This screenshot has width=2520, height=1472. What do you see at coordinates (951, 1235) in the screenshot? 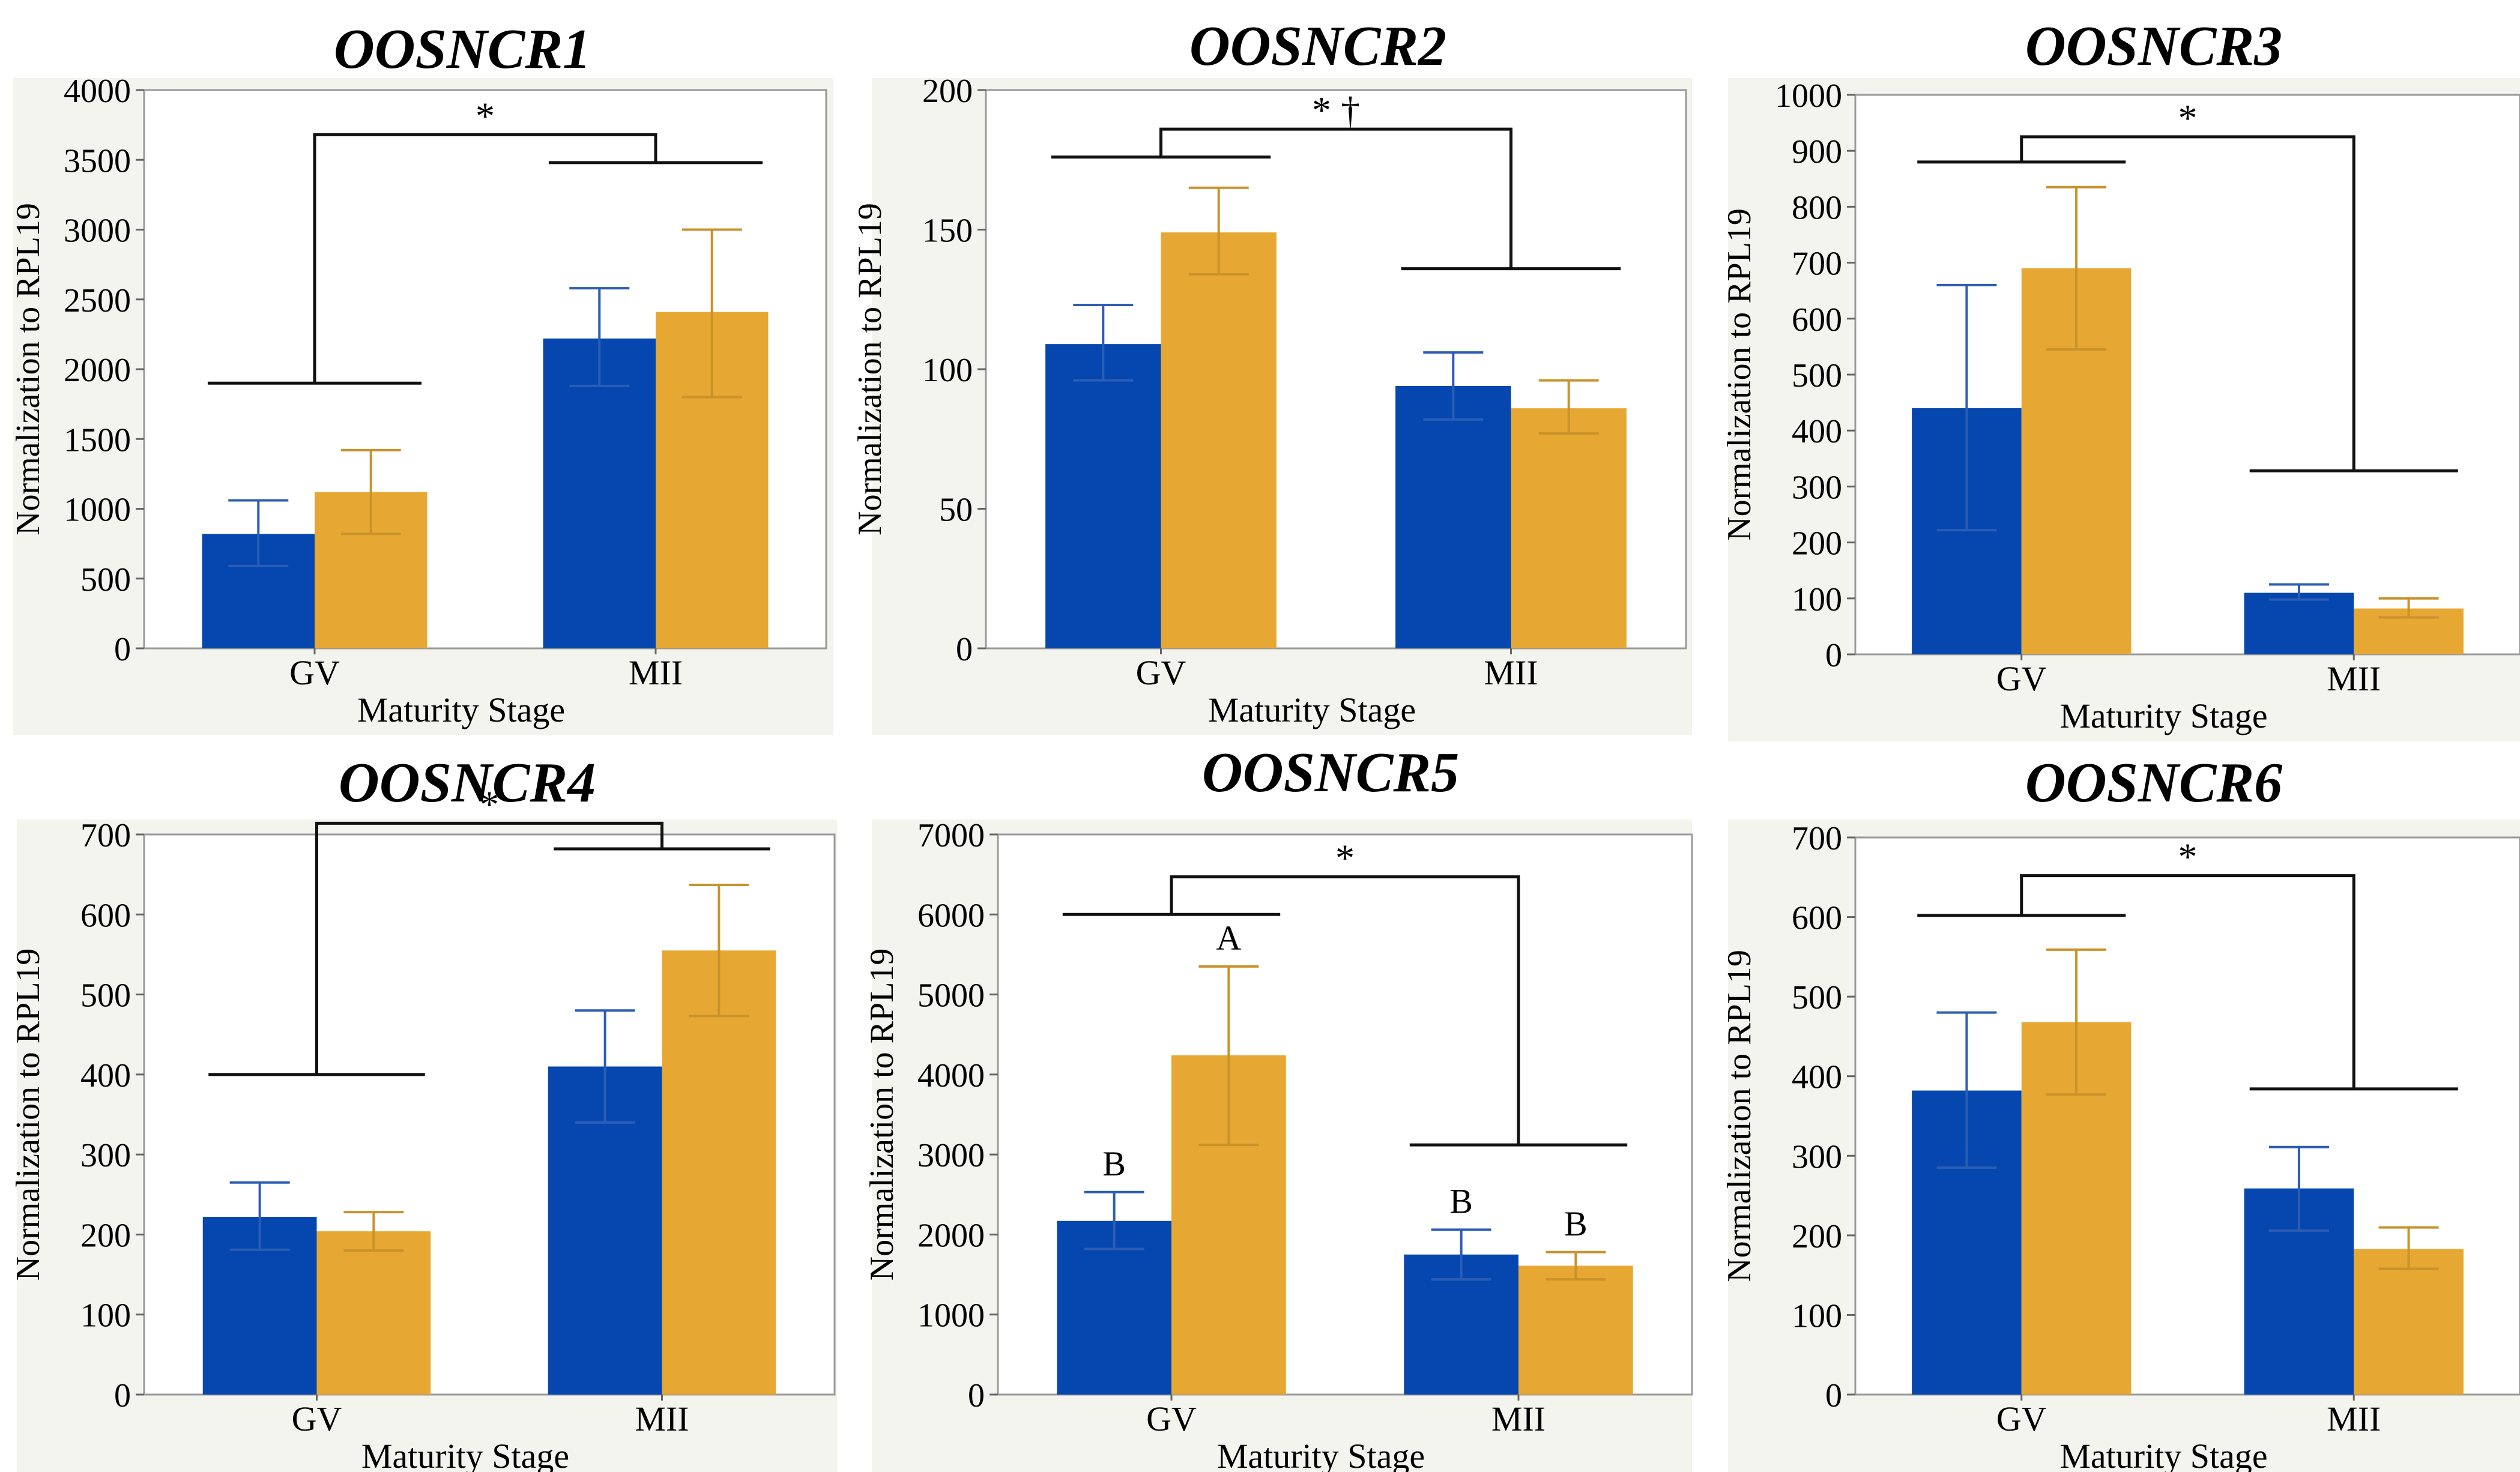
I see `y-tick-label: 2000` at bounding box center [951, 1235].